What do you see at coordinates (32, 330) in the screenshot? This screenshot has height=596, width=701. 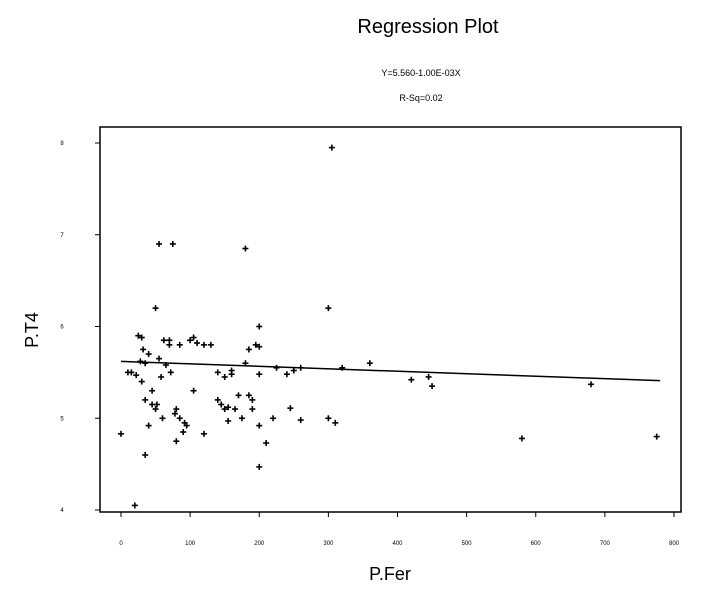 I see `y-axis-label: P.T4` at bounding box center [32, 330].